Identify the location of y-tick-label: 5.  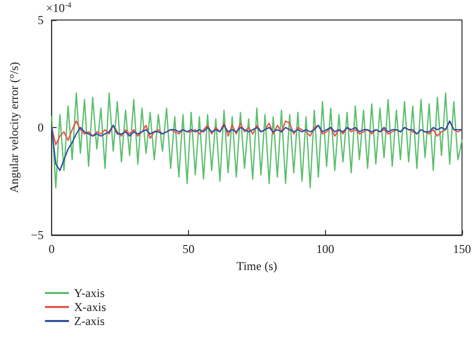
(41, 20).